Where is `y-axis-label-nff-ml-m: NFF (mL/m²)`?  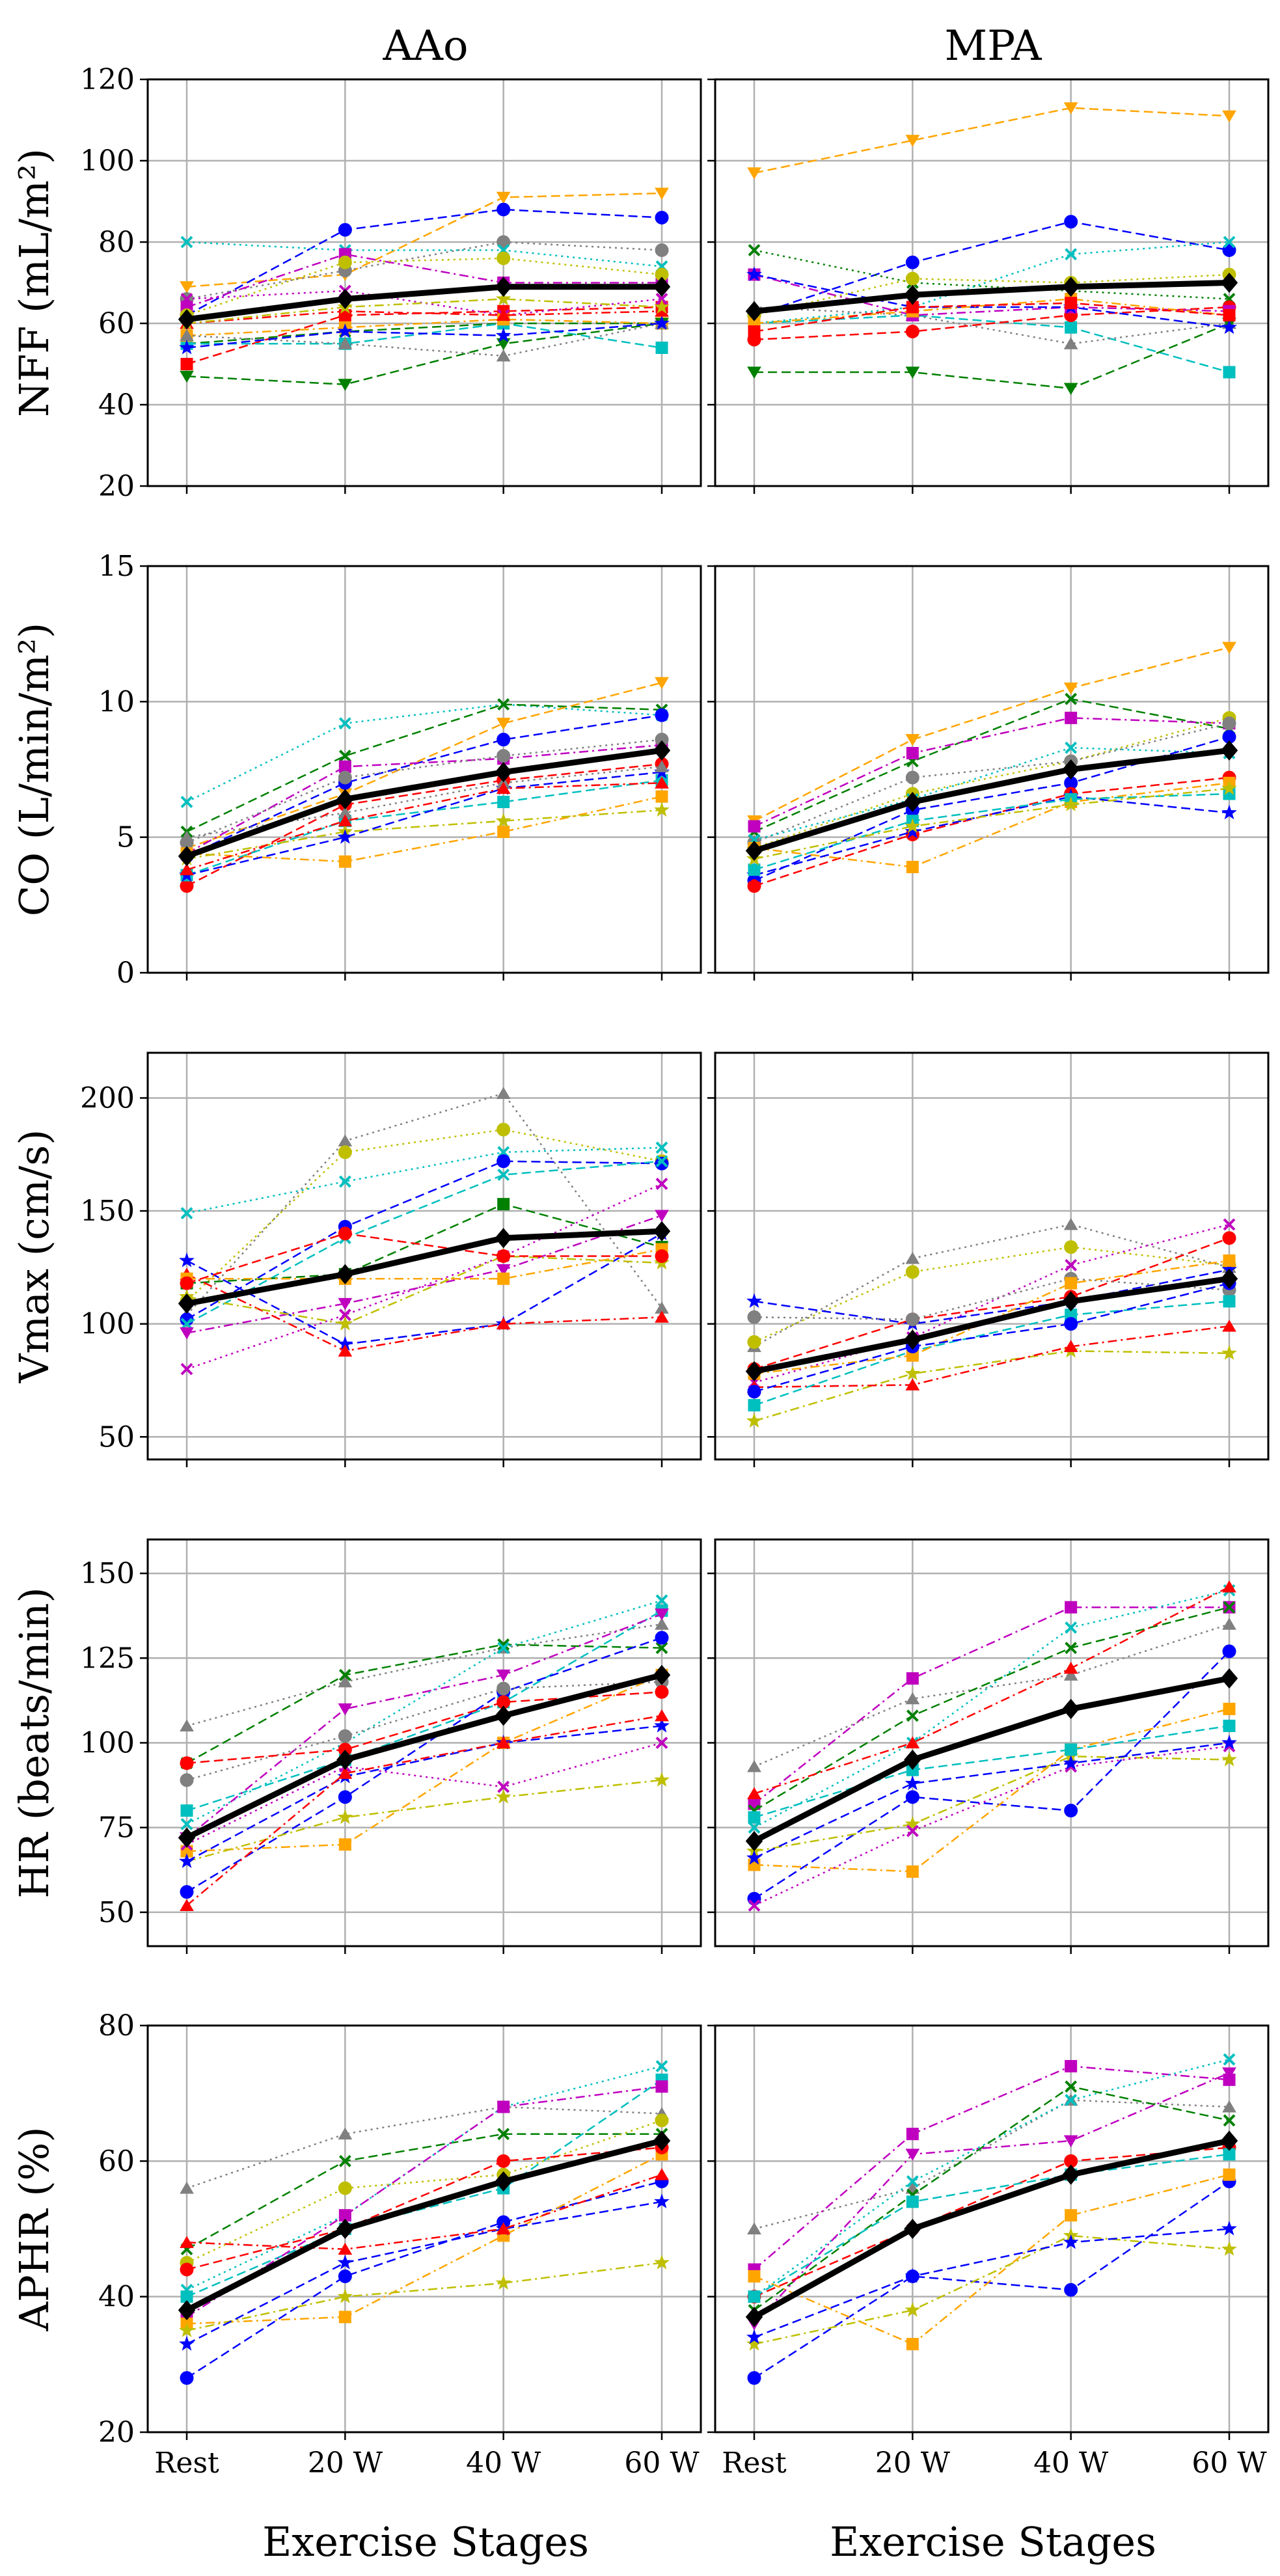
y-axis-label-nff-ml-m: NFF (mL/m²) is located at coordinates (34, 282).